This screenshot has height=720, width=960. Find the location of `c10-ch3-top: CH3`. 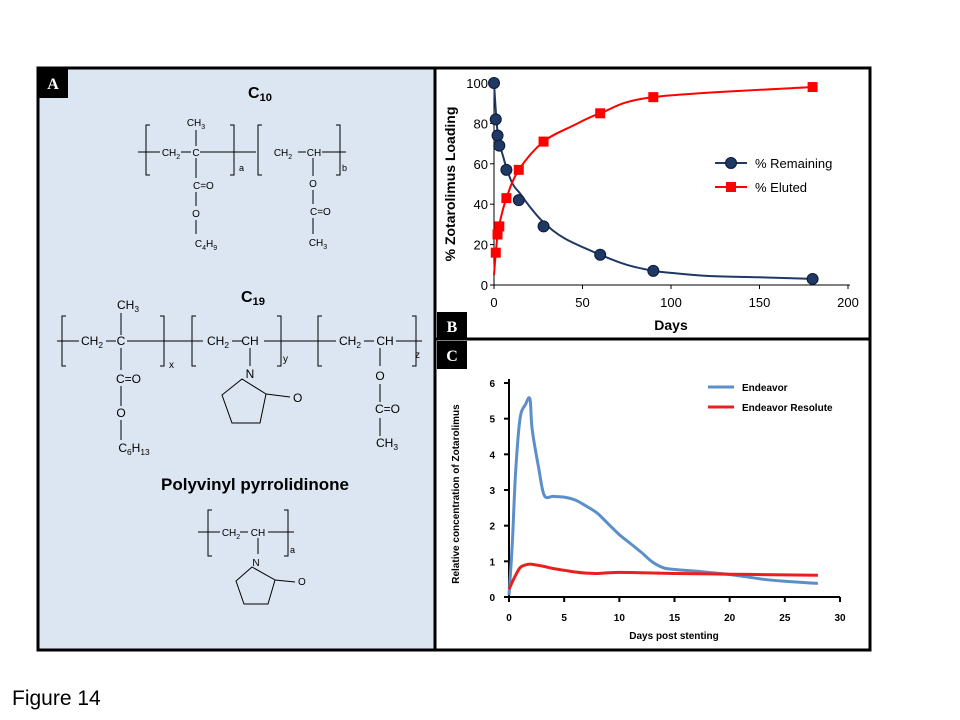

c10-ch3-top: CH3 is located at coordinates (196, 124).